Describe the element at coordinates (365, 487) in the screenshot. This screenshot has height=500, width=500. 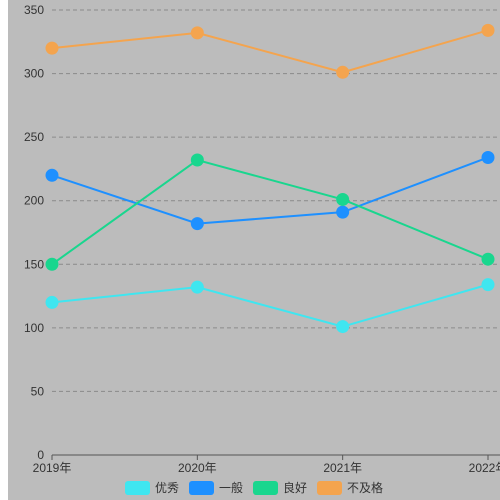
I see `legend-label: 不及格` at that location.